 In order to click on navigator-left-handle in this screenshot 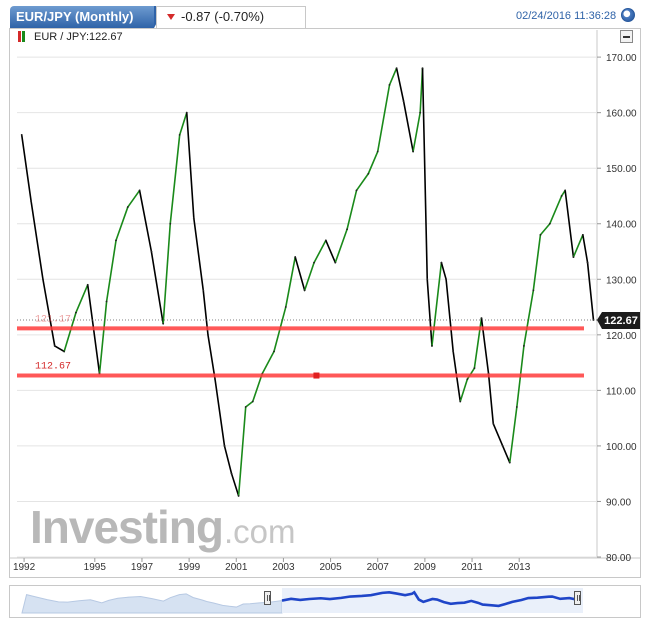, I will do `click(267, 598)`.